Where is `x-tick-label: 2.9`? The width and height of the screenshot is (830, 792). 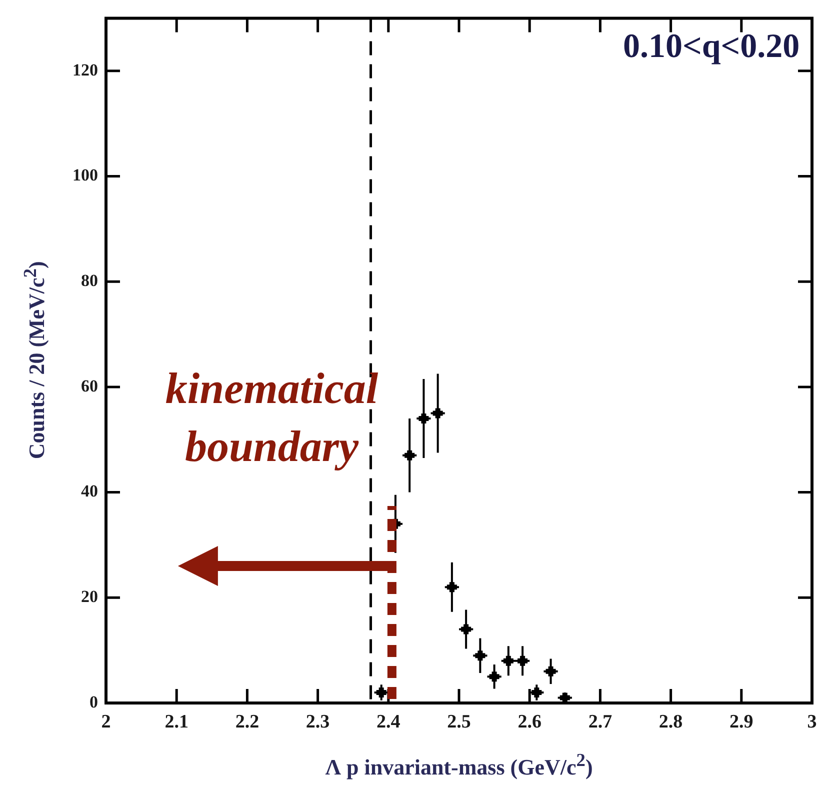 x-tick-label: 2.9 is located at coordinates (742, 721).